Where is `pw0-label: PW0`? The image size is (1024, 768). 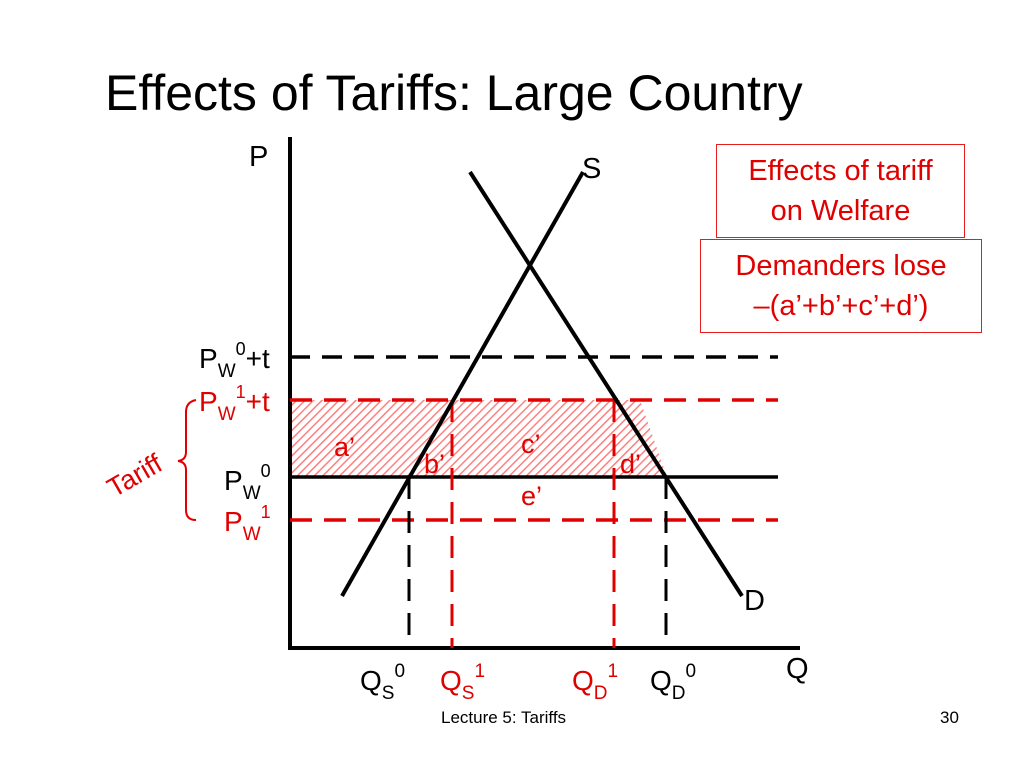
pw0-label: PW0 is located at coordinates (247, 482).